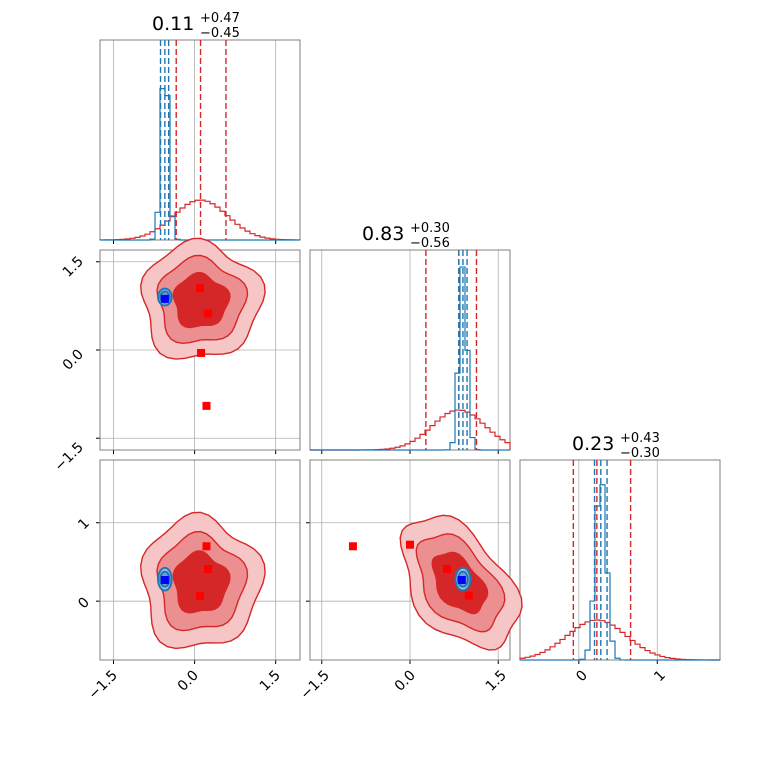 This screenshot has height=760, width=760. I want to click on histogram-red-p0, so click(200, 220).